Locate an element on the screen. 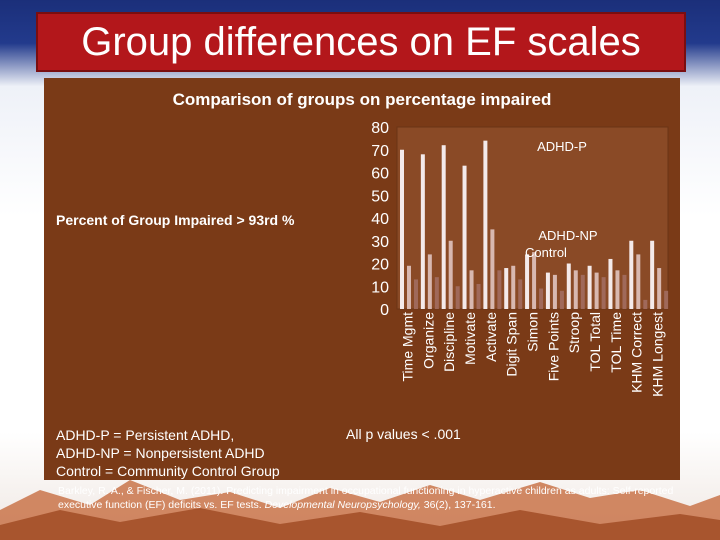 Image resolution: width=720 pixels, height=540 pixels. citation-journal: Developmental Neuropsychology, is located at coordinates (342, 505).